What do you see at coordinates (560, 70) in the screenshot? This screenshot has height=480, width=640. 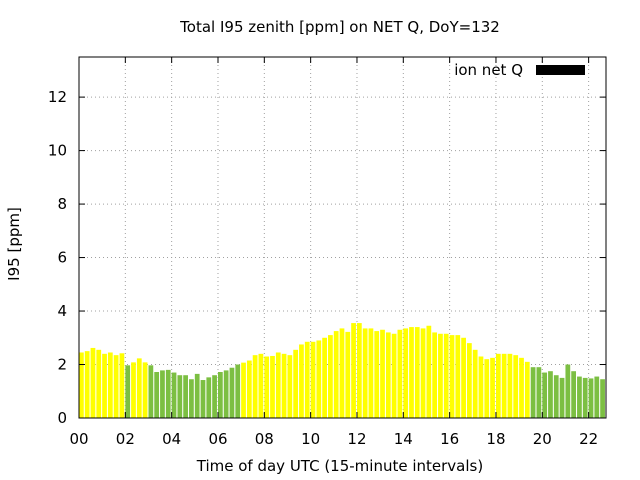 I see `legend-swatch` at bounding box center [560, 70].